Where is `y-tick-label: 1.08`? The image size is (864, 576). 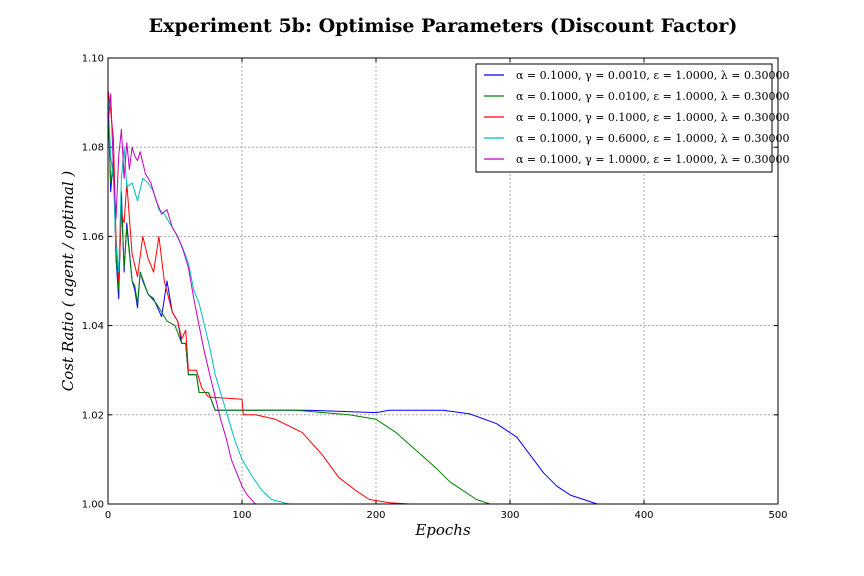
y-tick-label: 1.08 is located at coordinates (93, 148).